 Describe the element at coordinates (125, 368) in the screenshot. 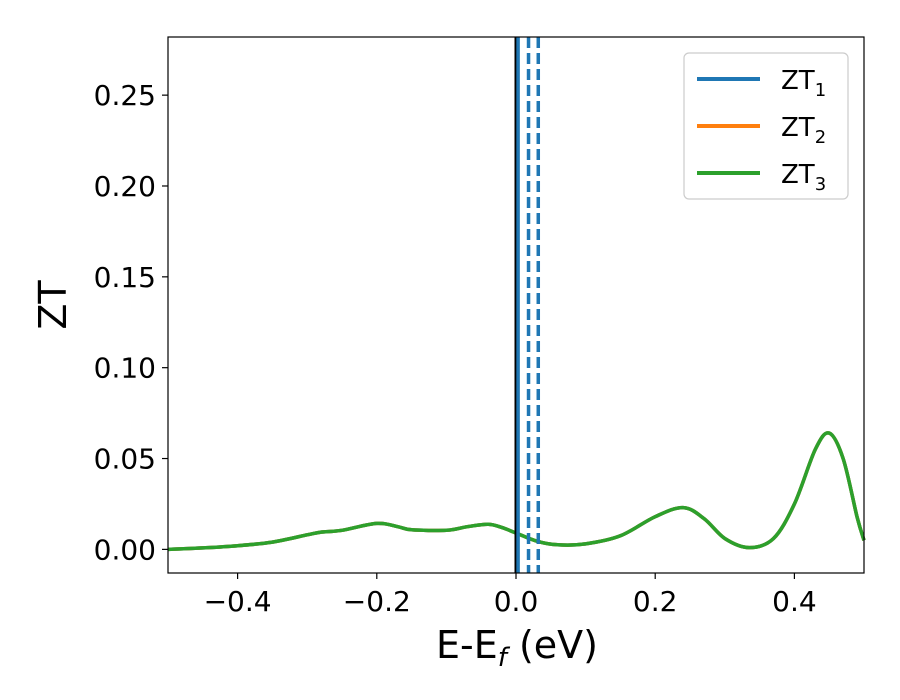

I see `y-tick-label: 0.10` at that location.